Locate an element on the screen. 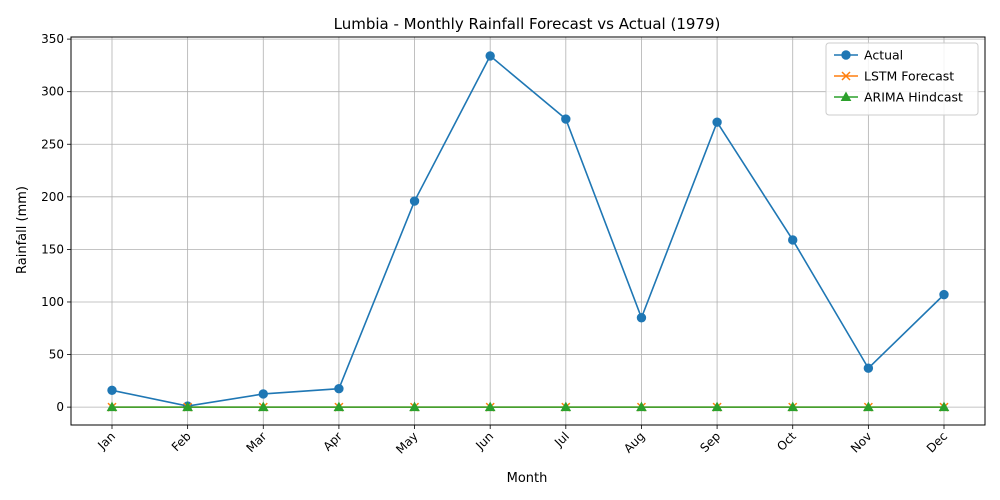 The image size is (1000, 500). y-tick-label: 350 is located at coordinates (52, 39).